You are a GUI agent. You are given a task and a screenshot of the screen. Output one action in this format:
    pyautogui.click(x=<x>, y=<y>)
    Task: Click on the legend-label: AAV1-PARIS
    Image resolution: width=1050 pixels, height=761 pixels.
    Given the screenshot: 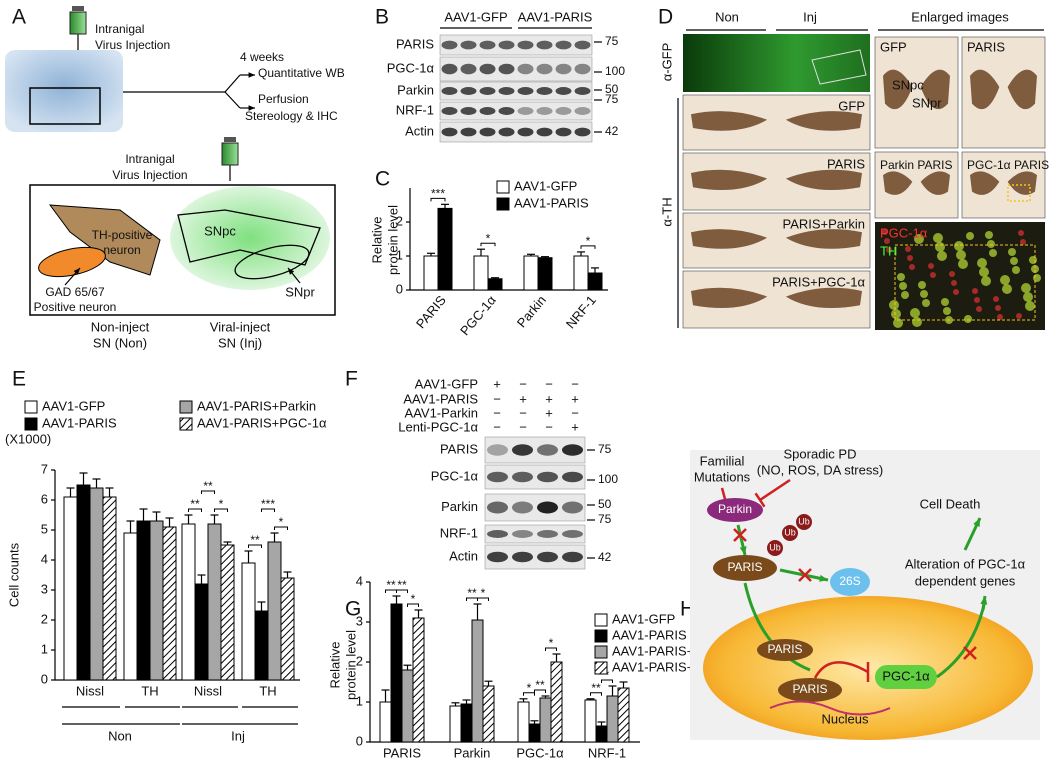 What is the action you would take?
    pyautogui.click(x=551, y=202)
    